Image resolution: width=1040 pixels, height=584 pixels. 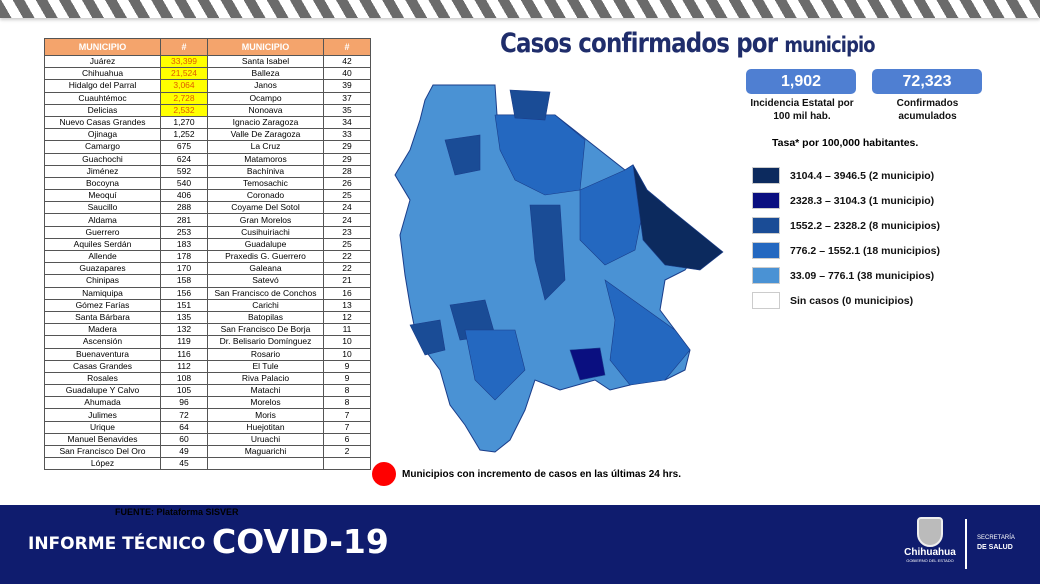 What do you see at coordinates (265, 317) in the screenshot?
I see `municipio-cell: Batopilas` at bounding box center [265, 317].